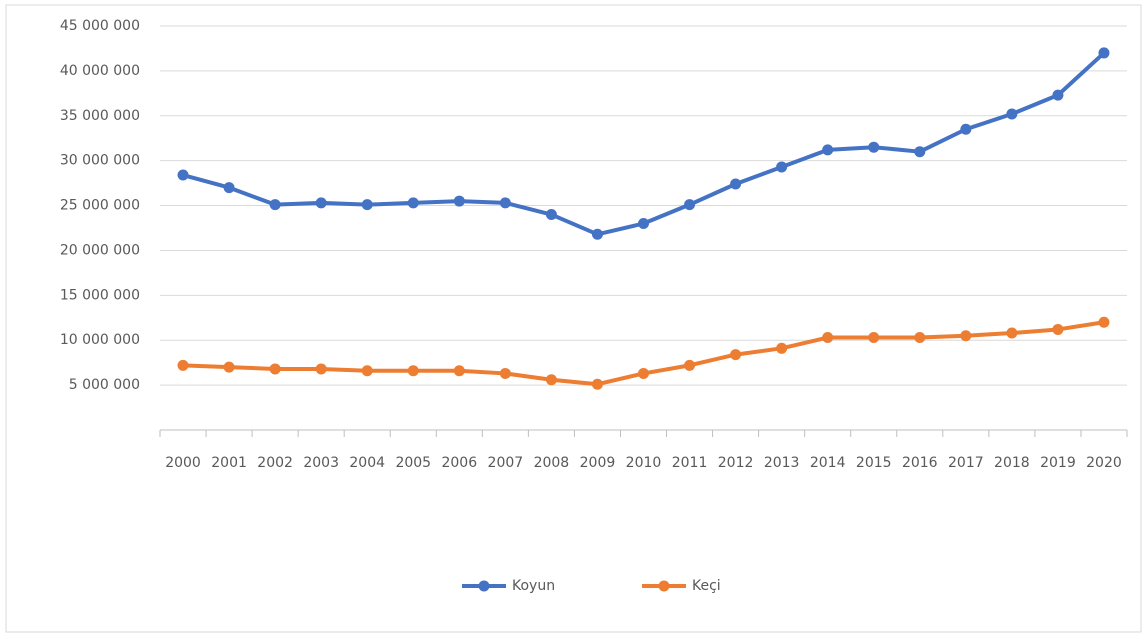  What do you see at coordinates (690, 463) in the screenshot?
I see `x-tick-label: 2011` at bounding box center [690, 463].